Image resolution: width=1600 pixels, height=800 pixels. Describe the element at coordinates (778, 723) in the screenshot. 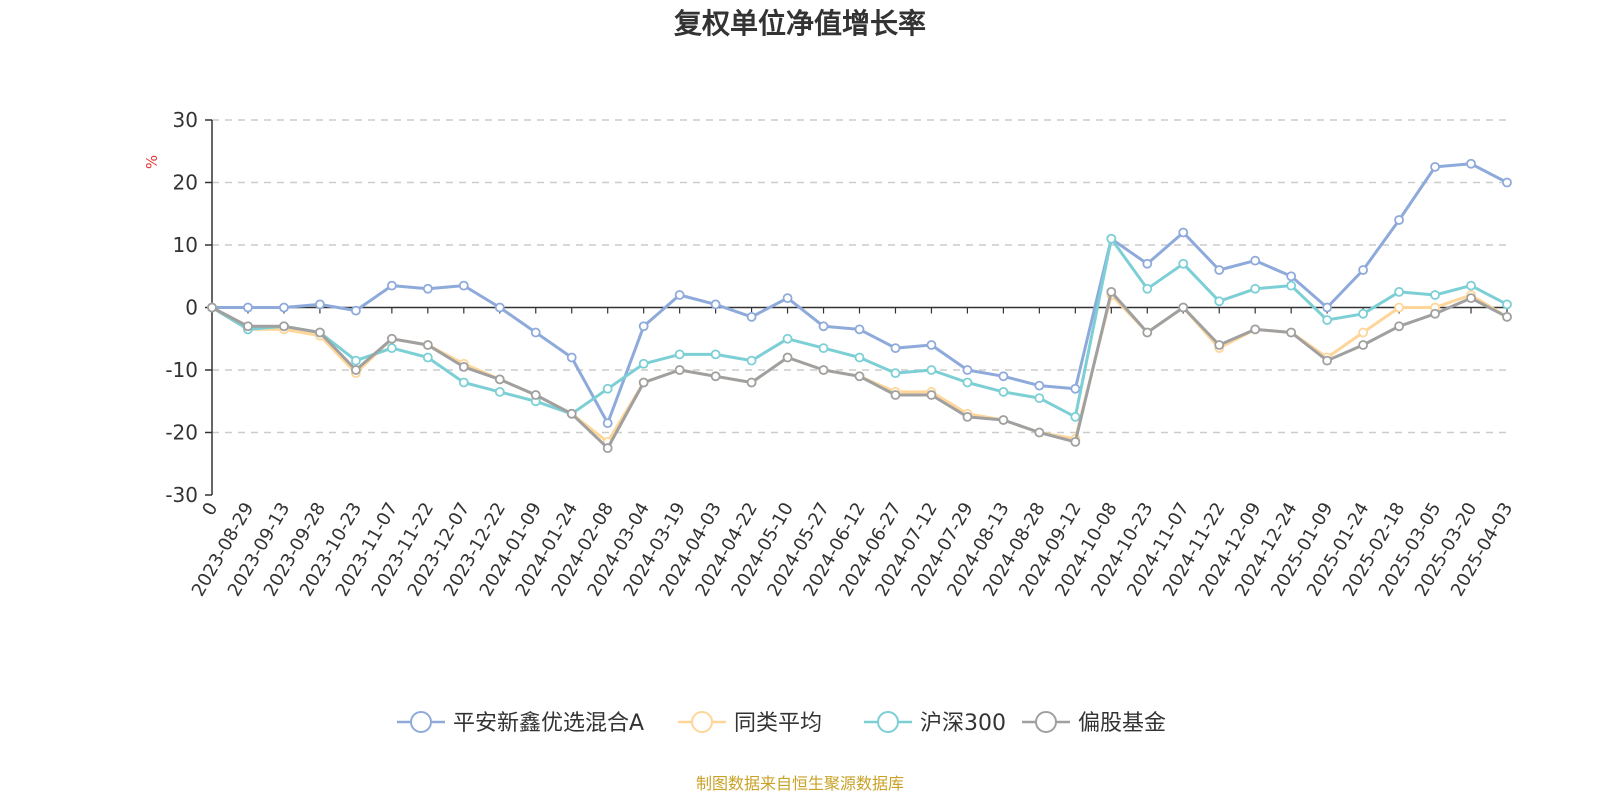

I see `legend-label: 同类平均` at that location.